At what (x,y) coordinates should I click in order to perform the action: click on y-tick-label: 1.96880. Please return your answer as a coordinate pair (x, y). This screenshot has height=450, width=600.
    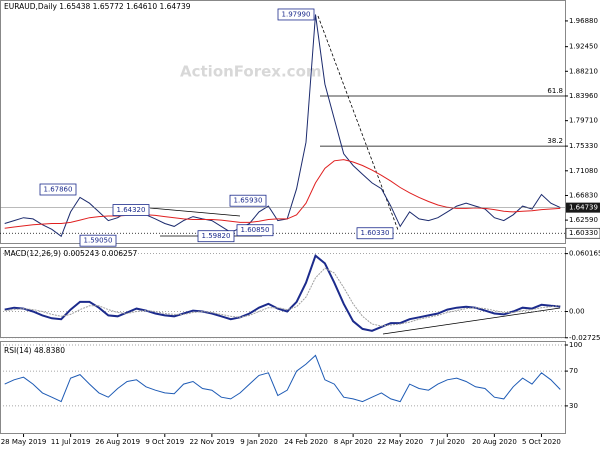
    Looking at the image, I should click on (583, 21).